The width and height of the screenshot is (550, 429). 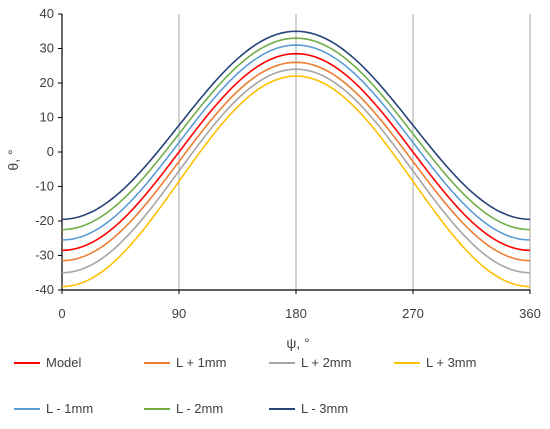 What do you see at coordinates (13, 159) in the screenshot?
I see `y-axis-title: θ, °` at bounding box center [13, 159].